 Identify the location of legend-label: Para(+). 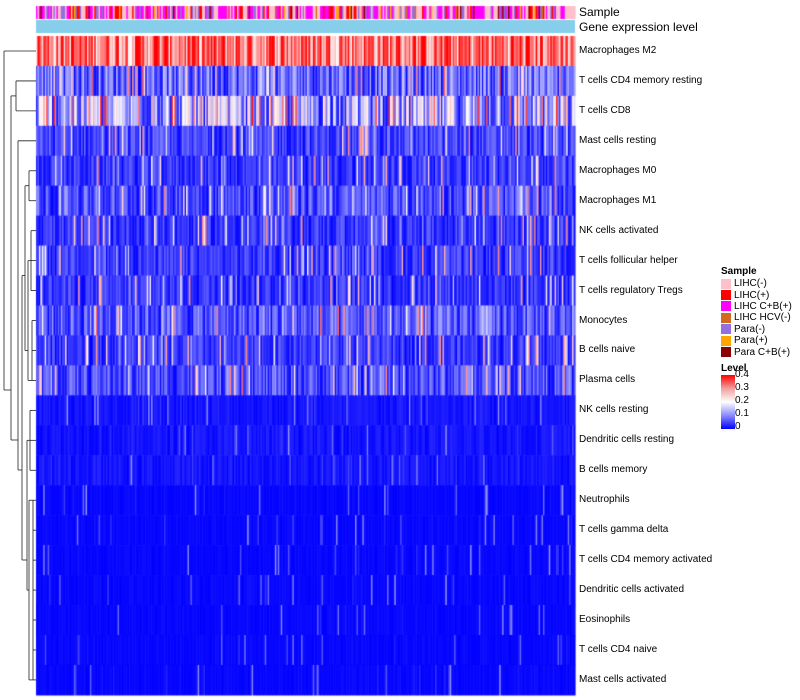
(751, 341).